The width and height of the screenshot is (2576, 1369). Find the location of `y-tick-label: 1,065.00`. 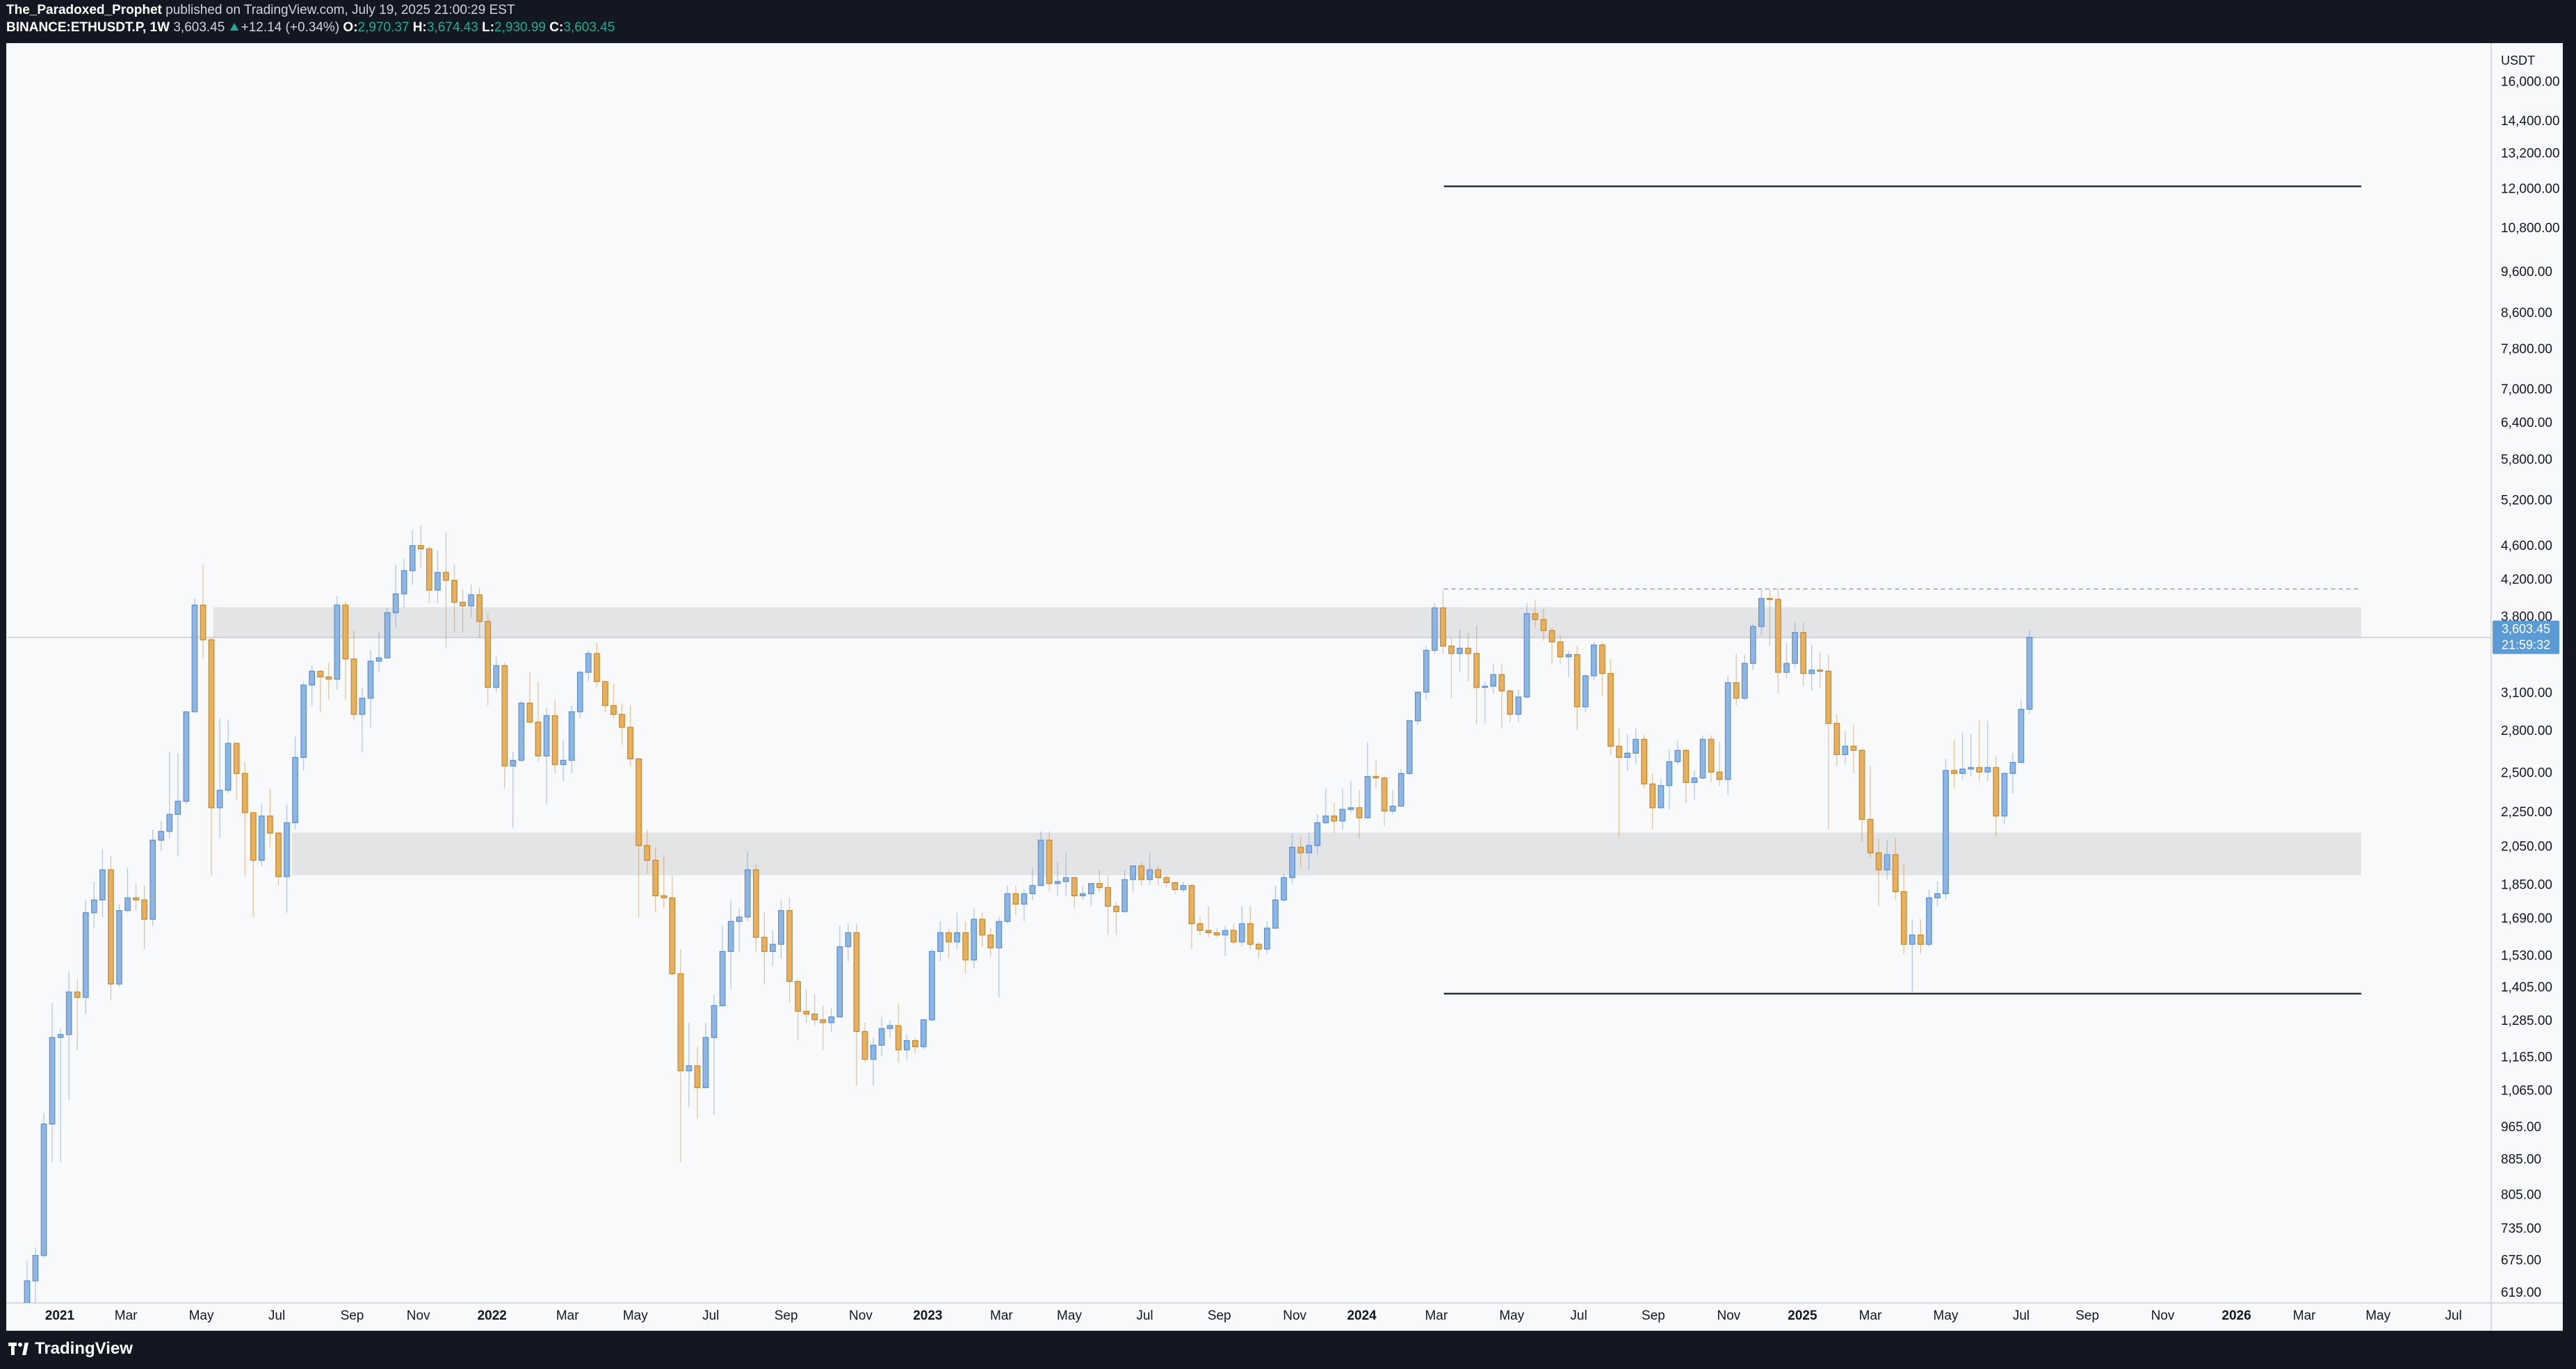

y-tick-label: 1,065.00 is located at coordinates (2526, 1090).